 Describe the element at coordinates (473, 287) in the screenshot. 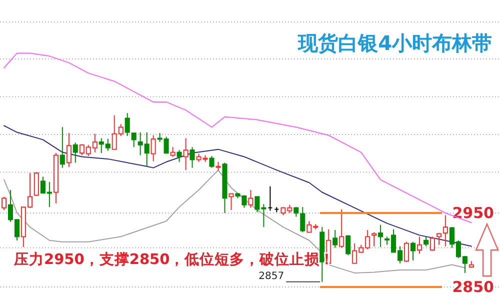

I see `y-tick-label: 2850` at that location.